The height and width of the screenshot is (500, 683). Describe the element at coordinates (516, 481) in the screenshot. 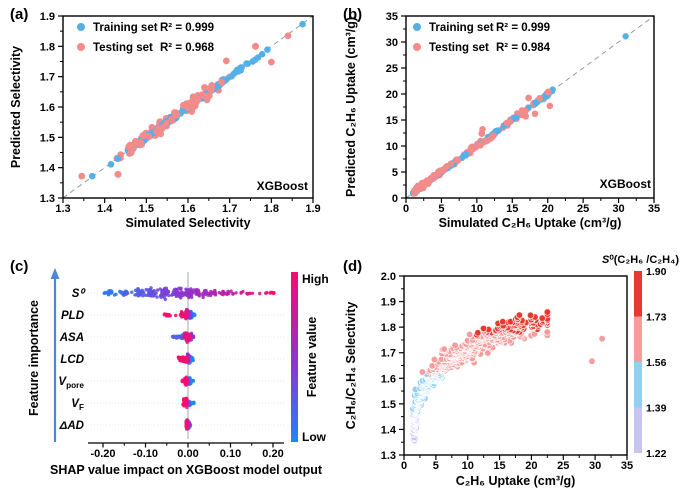

I see `x-axis-title: C₂H₆ Uptake (cm³/g)` at that location.